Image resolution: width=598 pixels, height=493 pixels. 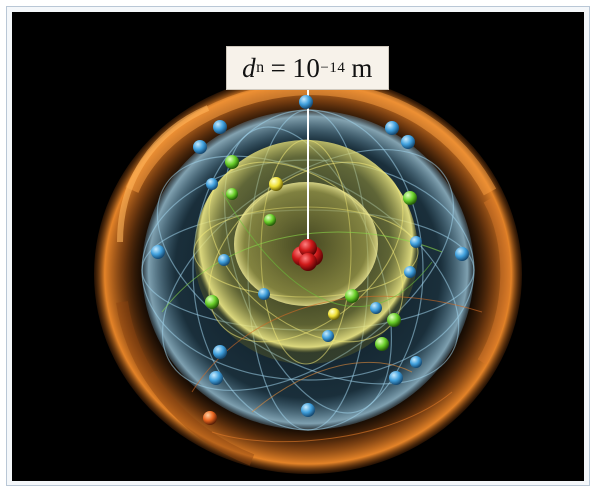 I want to click on electrons-green, so click(x=311, y=253).